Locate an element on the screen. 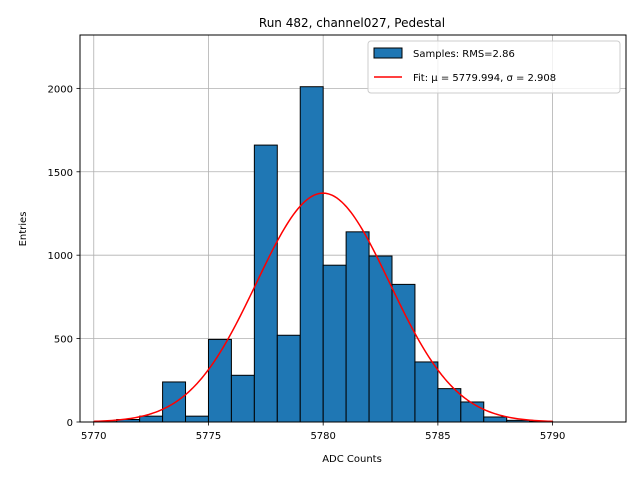  x-tick-label: 5770 is located at coordinates (93, 436).